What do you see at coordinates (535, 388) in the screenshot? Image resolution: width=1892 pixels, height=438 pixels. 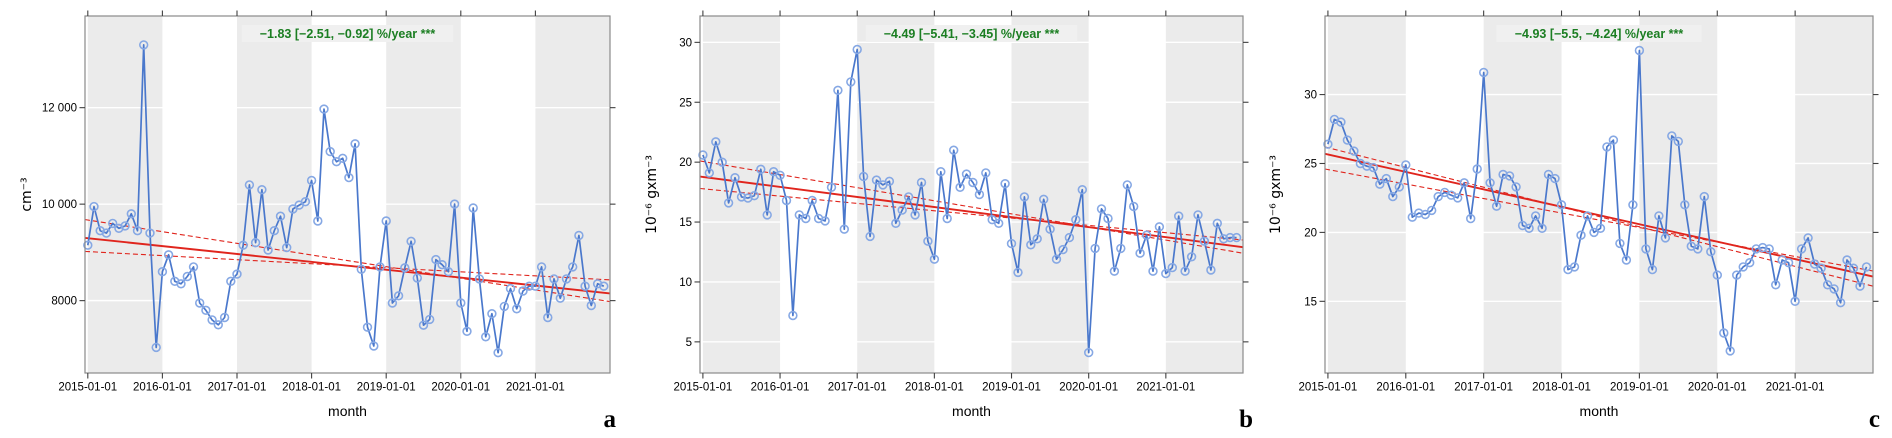 I see `x-tick-label: 2021-01-01` at bounding box center [535, 388].